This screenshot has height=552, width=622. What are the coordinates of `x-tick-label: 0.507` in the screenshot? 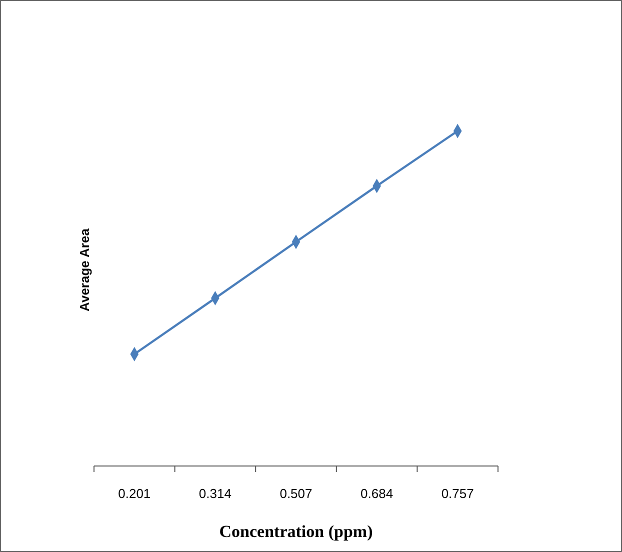 It's located at (296, 493).